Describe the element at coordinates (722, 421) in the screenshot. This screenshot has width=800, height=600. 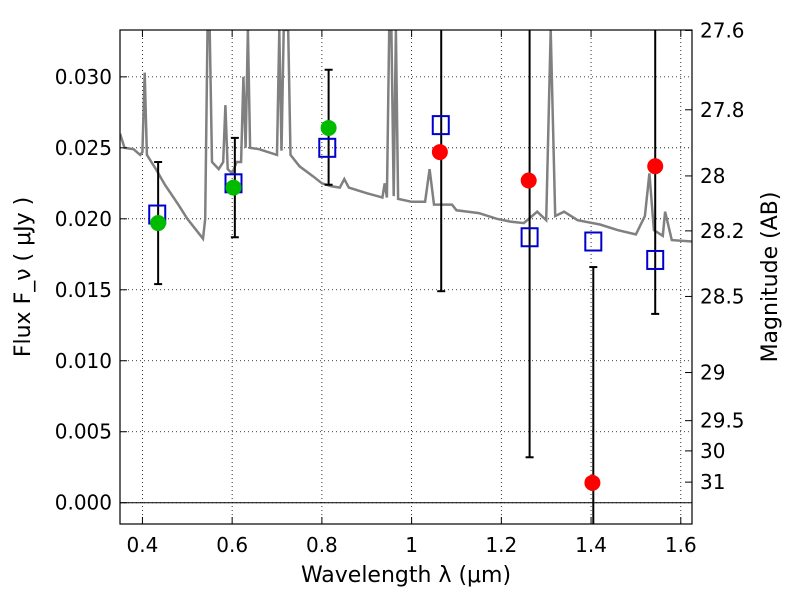
I see `right-tick-label: 29.5` at that location.